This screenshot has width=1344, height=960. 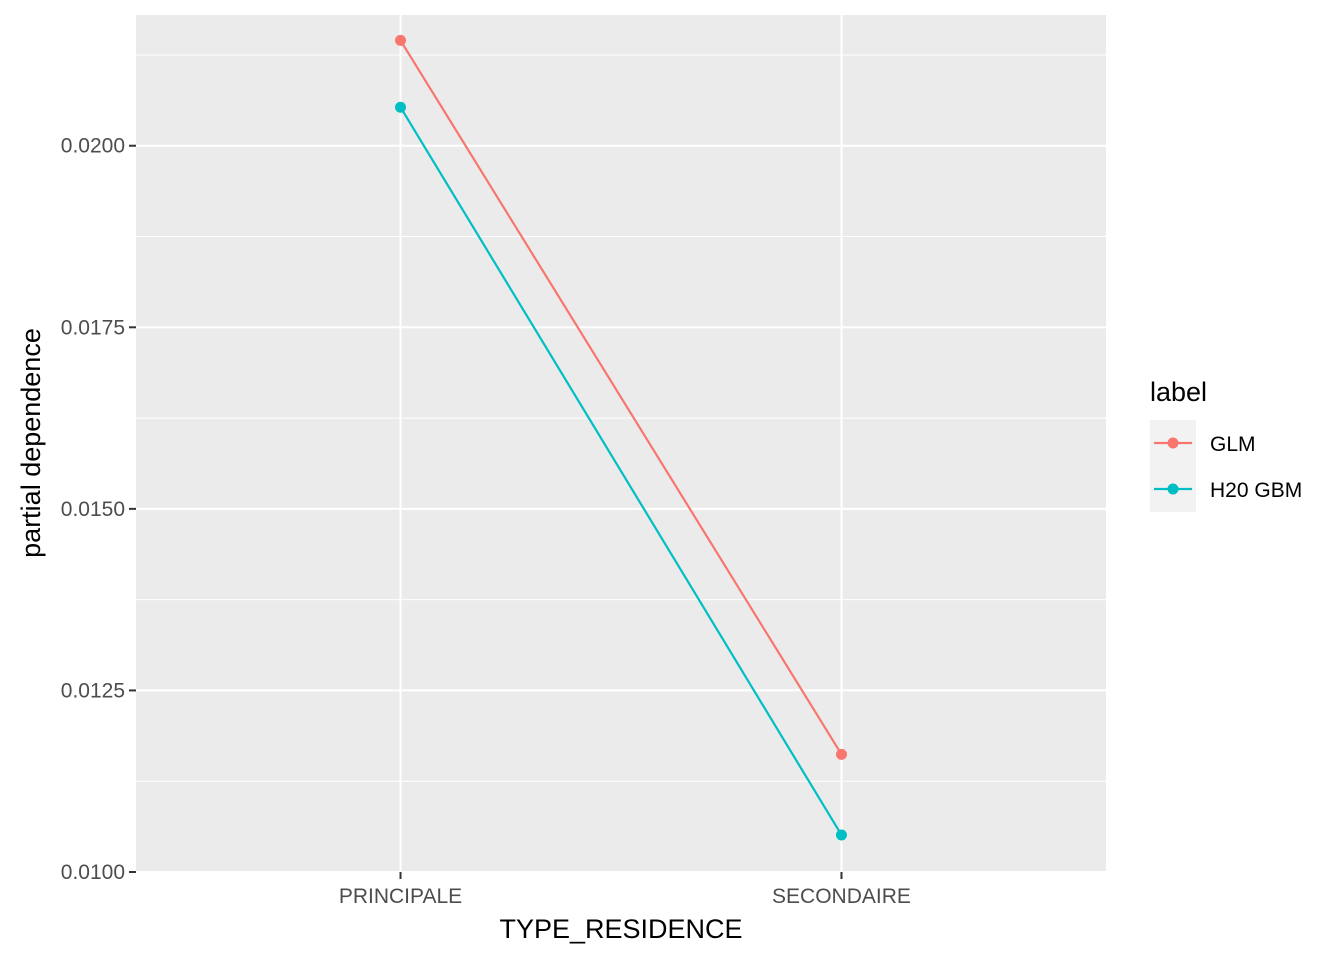 What do you see at coordinates (1178, 392) in the screenshot?
I see `legend-title: label` at bounding box center [1178, 392].